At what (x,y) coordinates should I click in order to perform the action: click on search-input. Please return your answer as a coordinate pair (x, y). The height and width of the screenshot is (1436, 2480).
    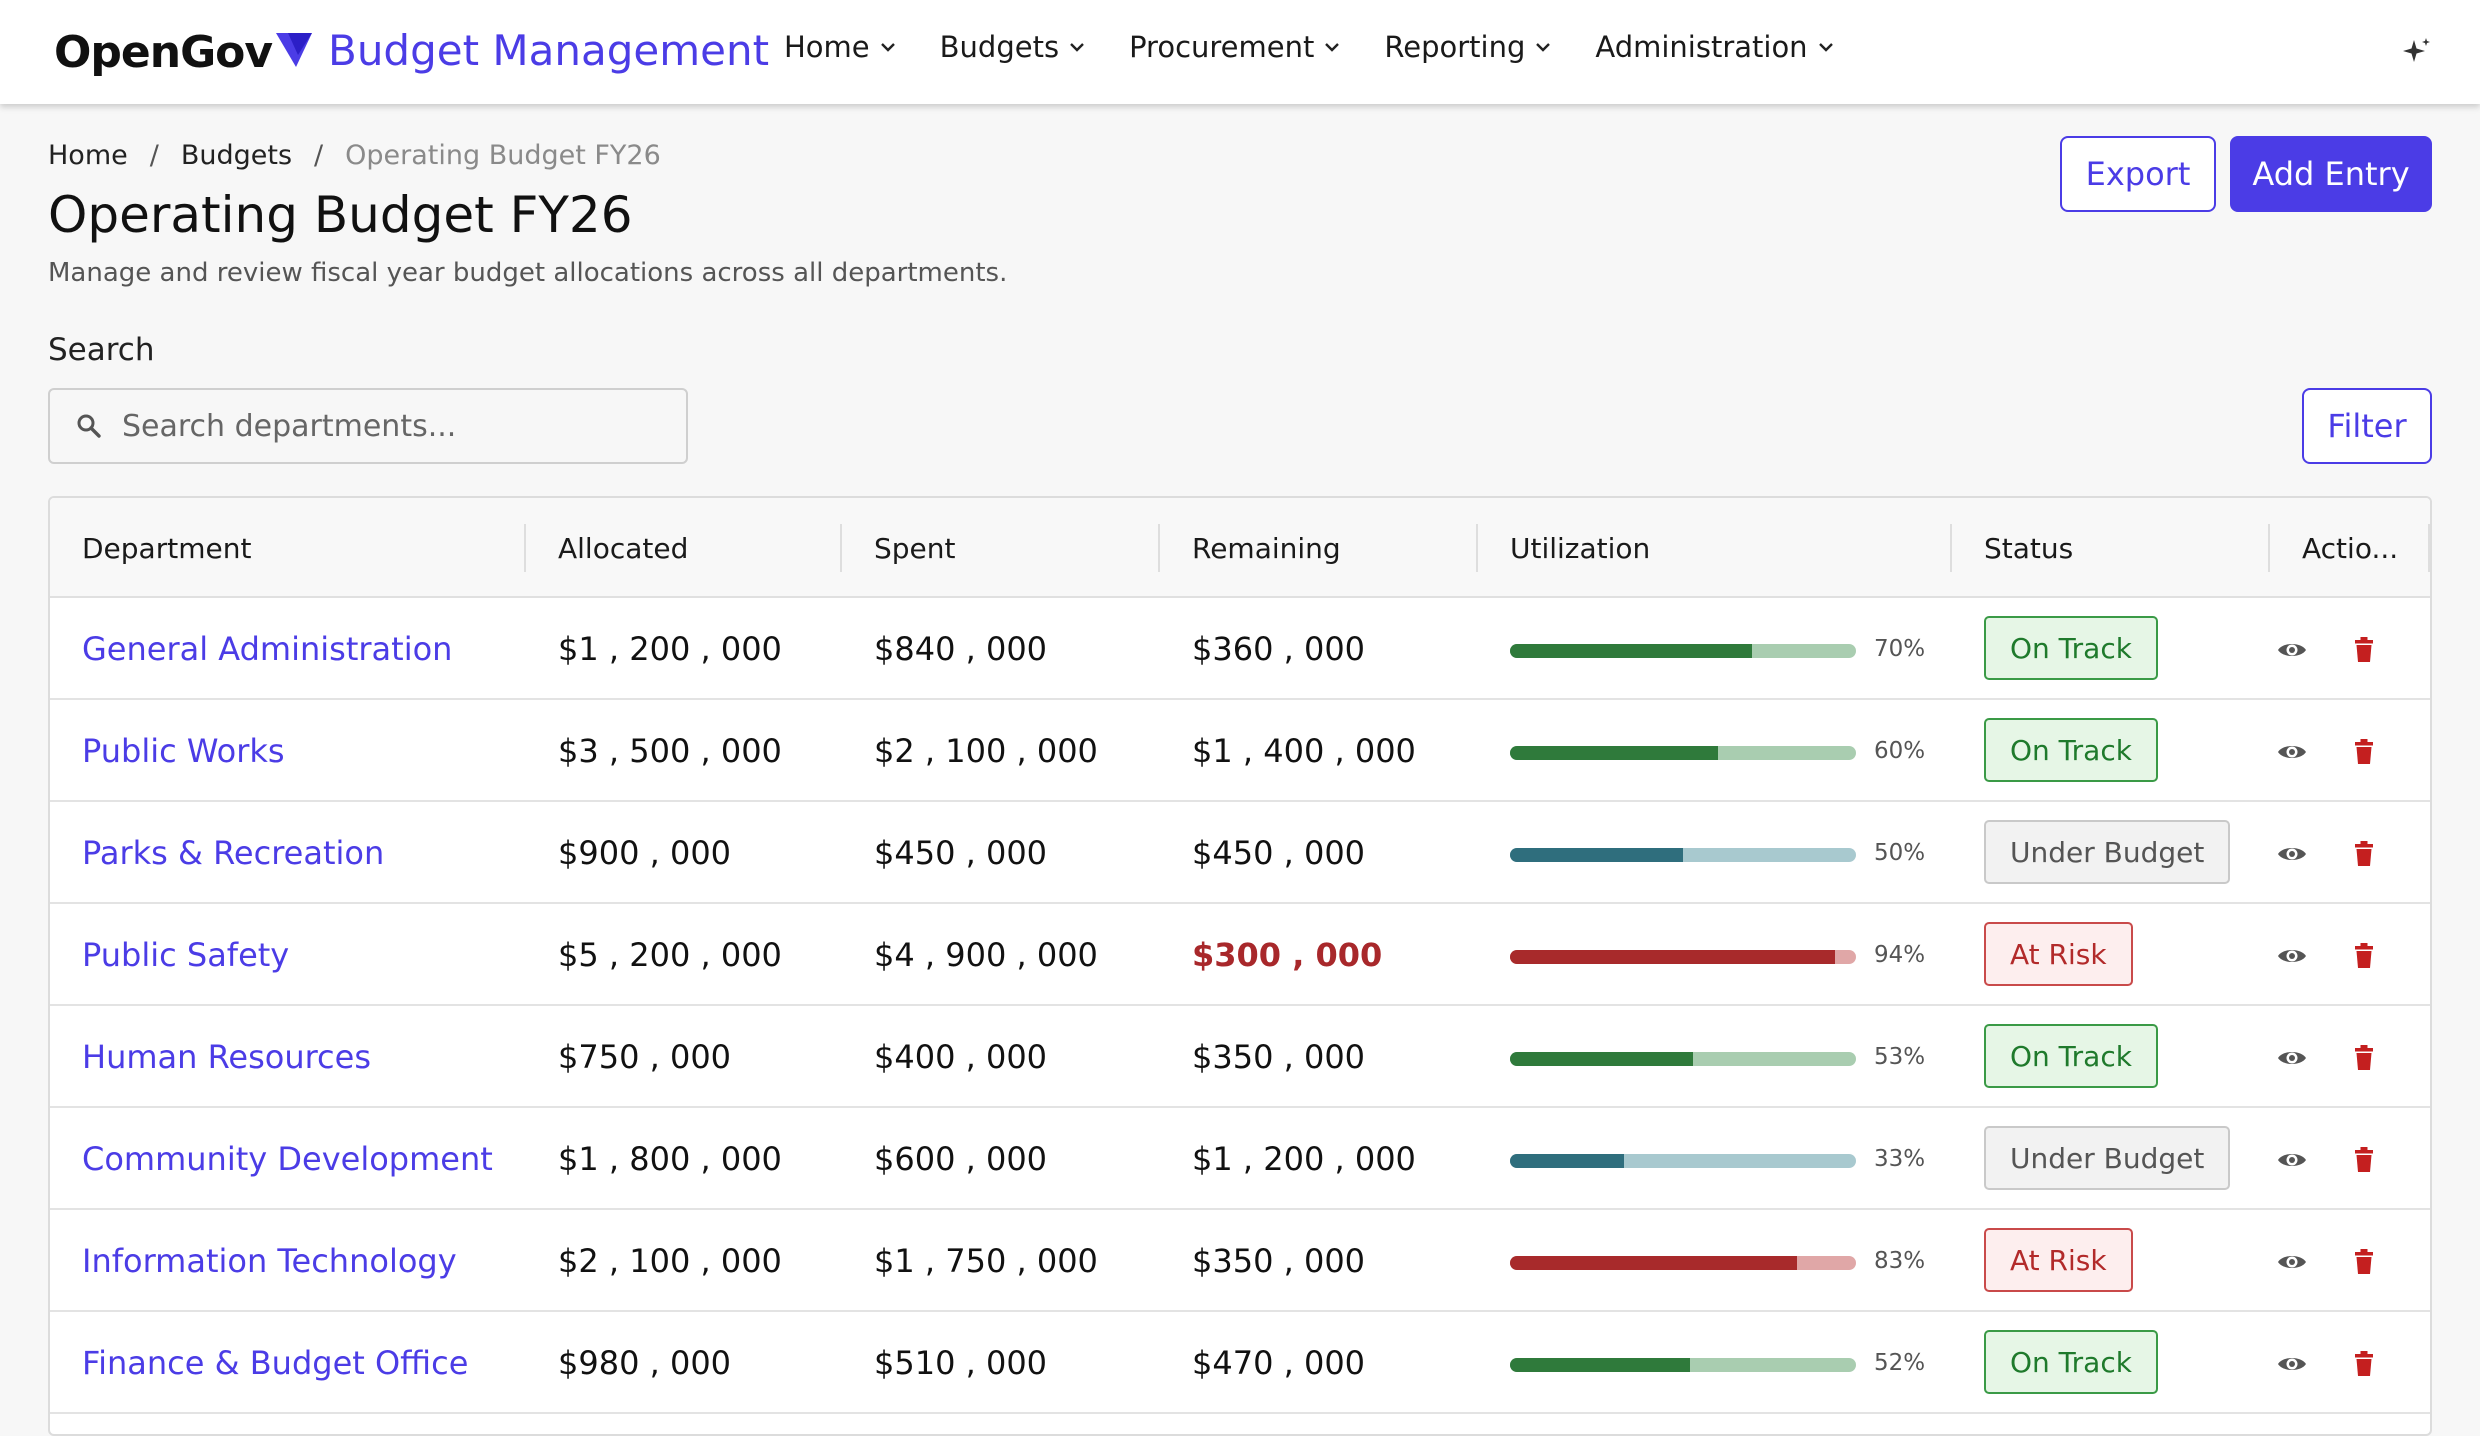
    Looking at the image, I should click on (402, 426).